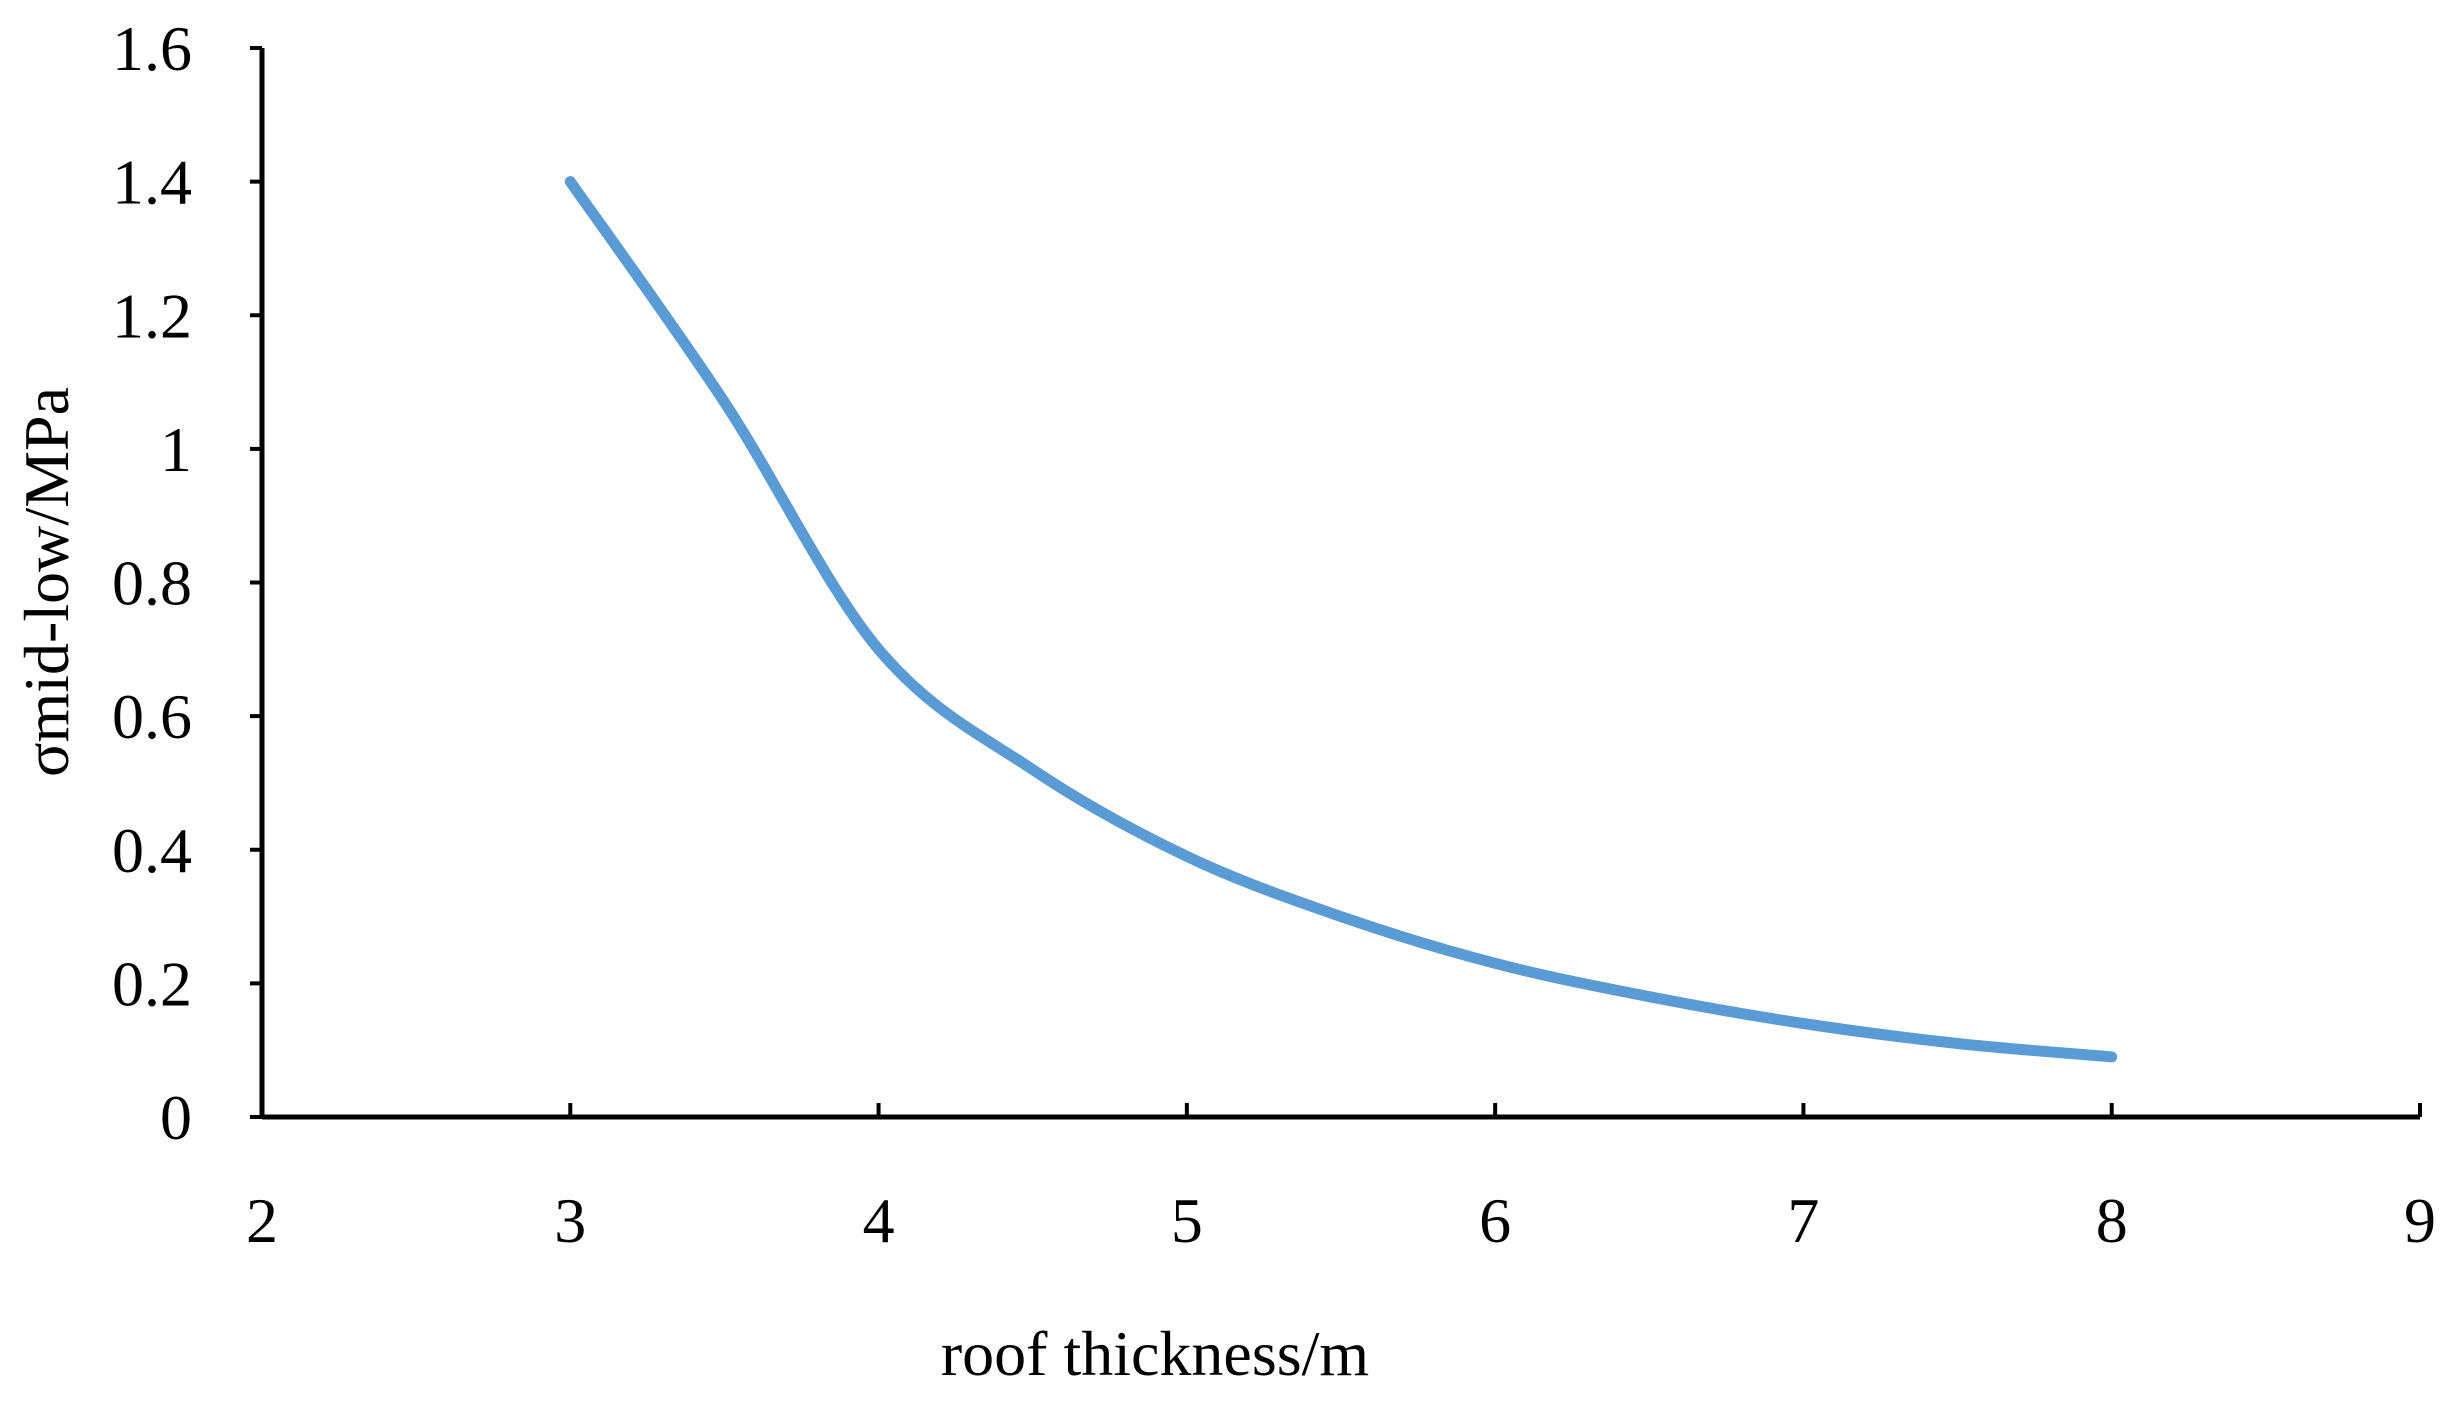 The width and height of the screenshot is (2443, 1409). Describe the element at coordinates (1155, 1353) in the screenshot. I see `x-axis-title: roof thickness/m` at that location.